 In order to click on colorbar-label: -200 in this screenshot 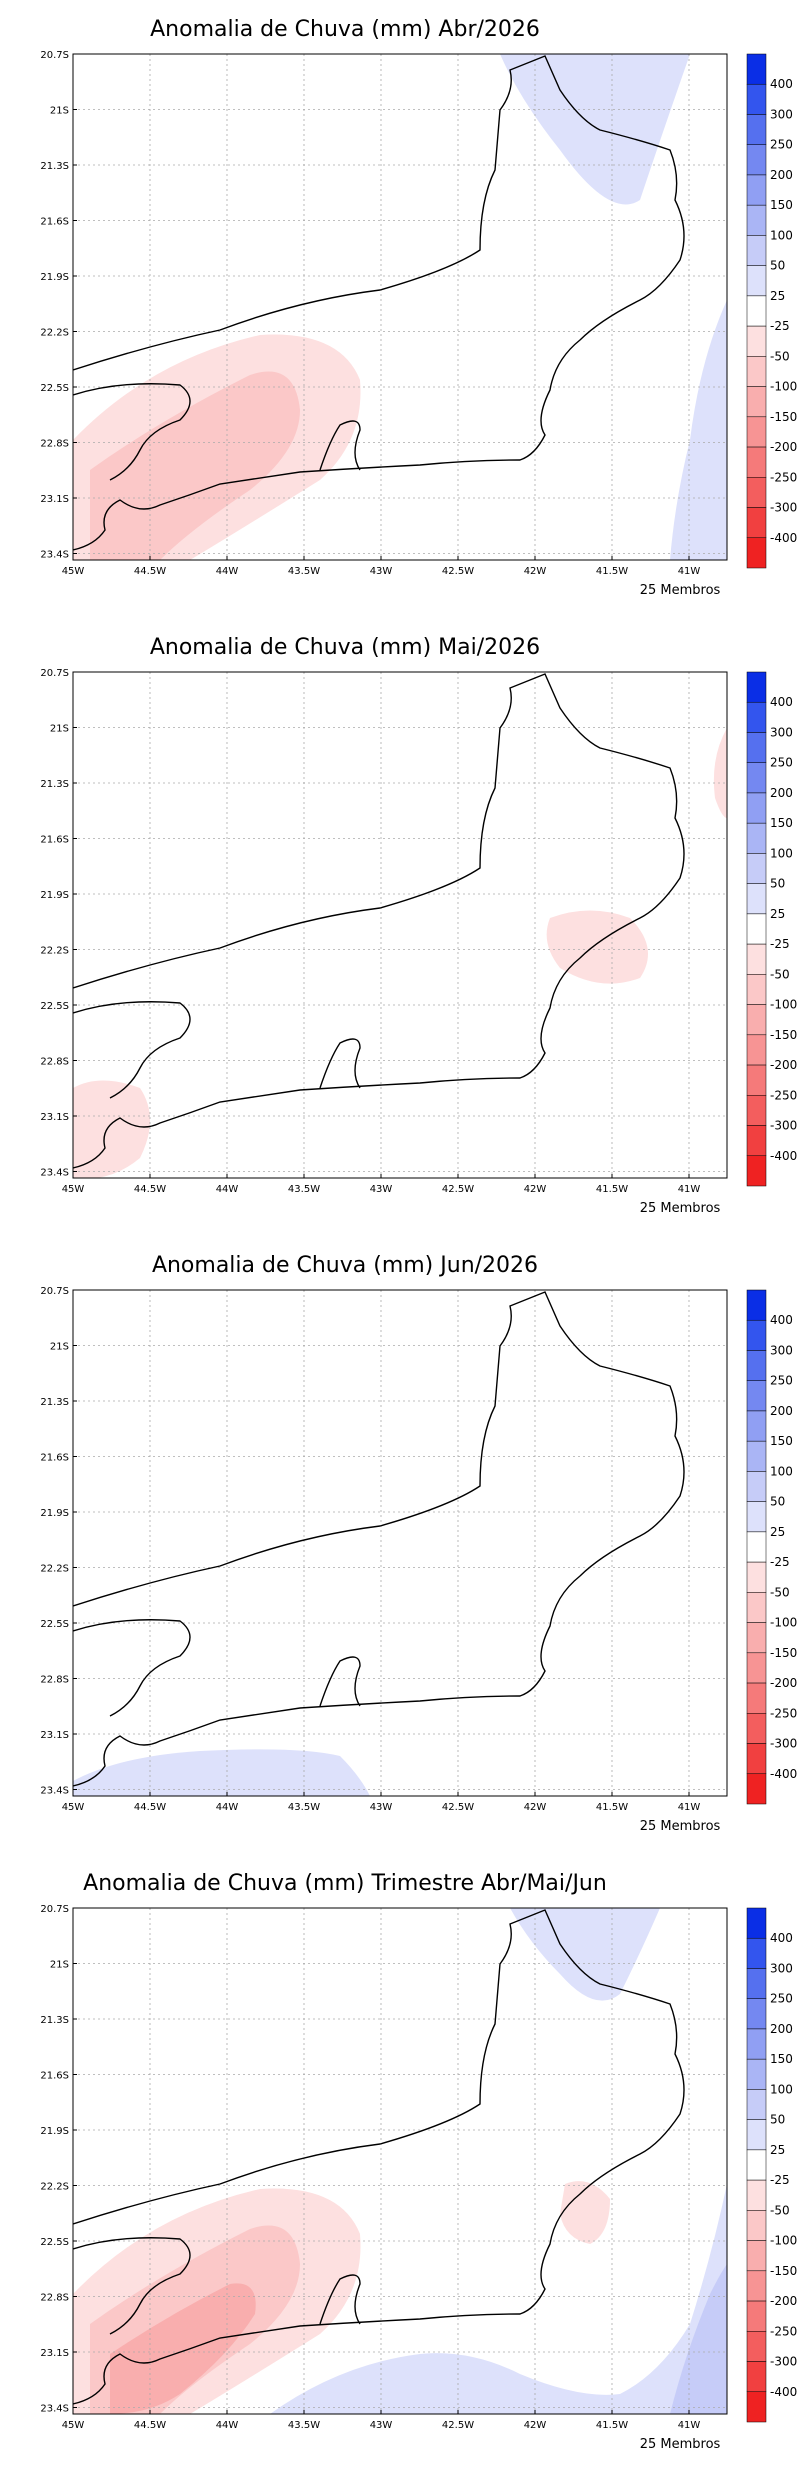, I will do `click(783, 1065)`.